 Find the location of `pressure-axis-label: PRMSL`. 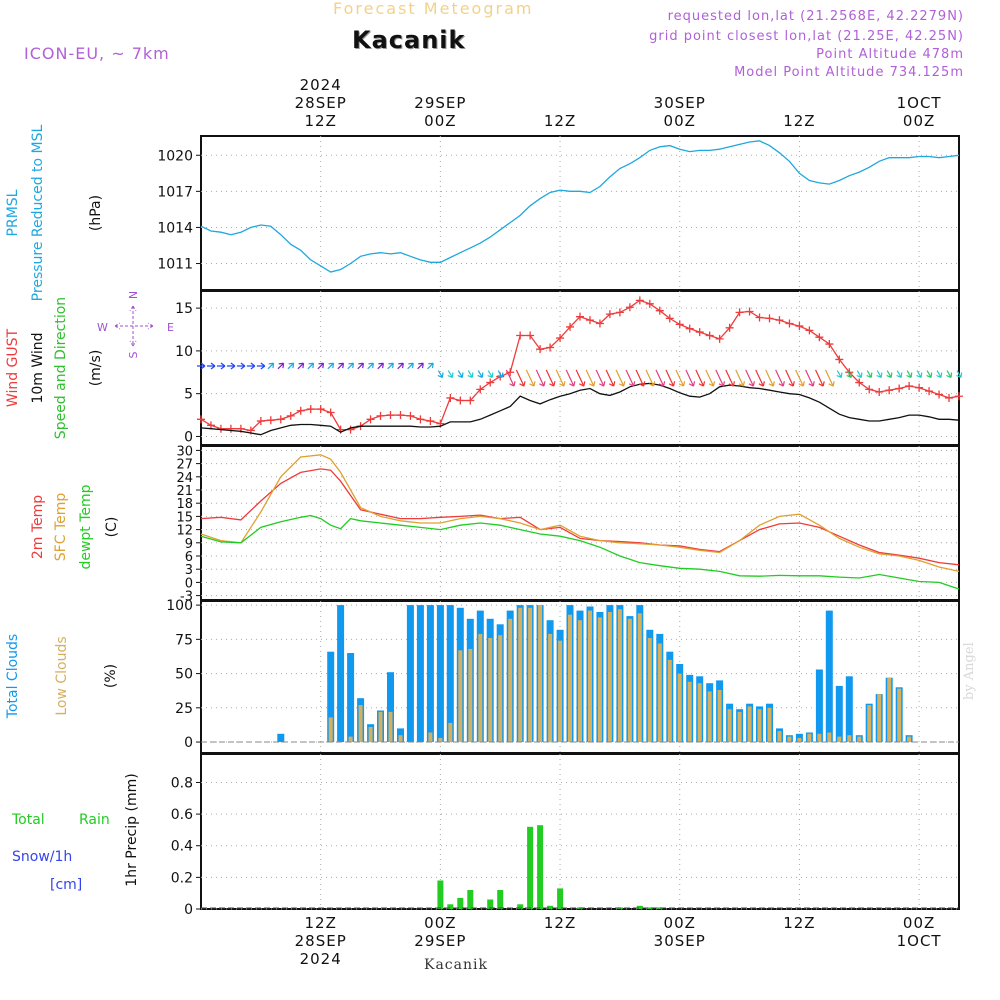

pressure-axis-label: PRMSL is located at coordinates (13, 212).